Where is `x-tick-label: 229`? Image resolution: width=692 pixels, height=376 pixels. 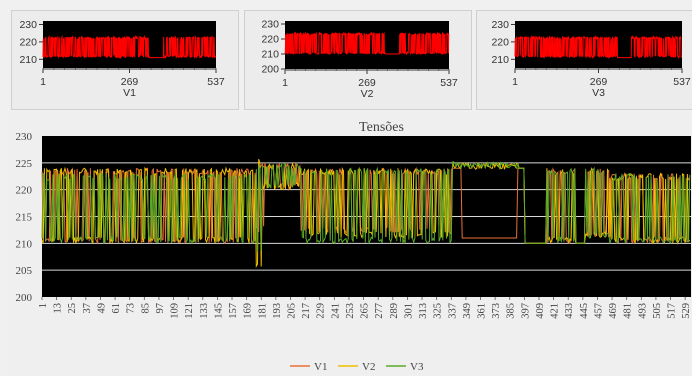
x-tick-label: 229 is located at coordinates (321, 311).